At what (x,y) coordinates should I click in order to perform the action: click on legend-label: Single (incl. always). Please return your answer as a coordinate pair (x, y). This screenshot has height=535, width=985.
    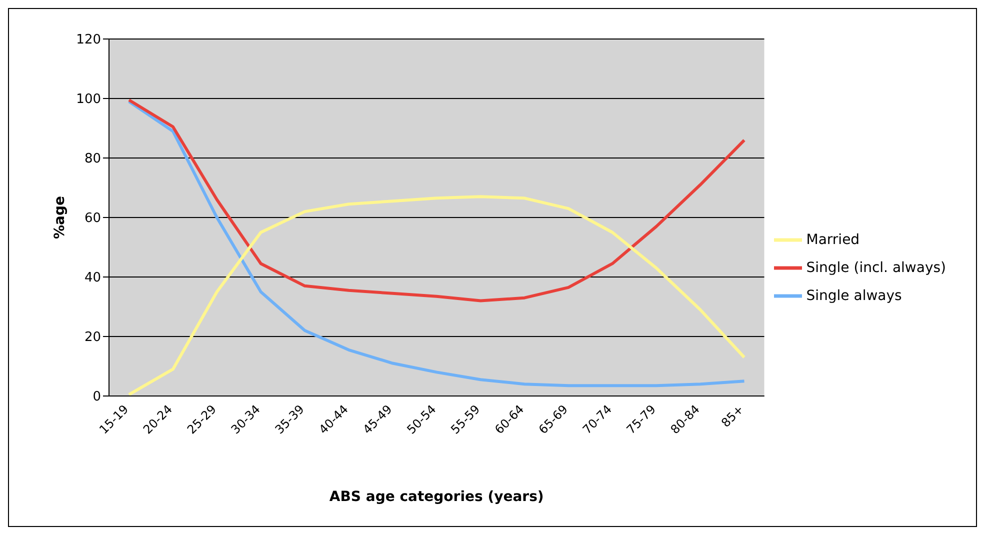
    Looking at the image, I should click on (876, 267).